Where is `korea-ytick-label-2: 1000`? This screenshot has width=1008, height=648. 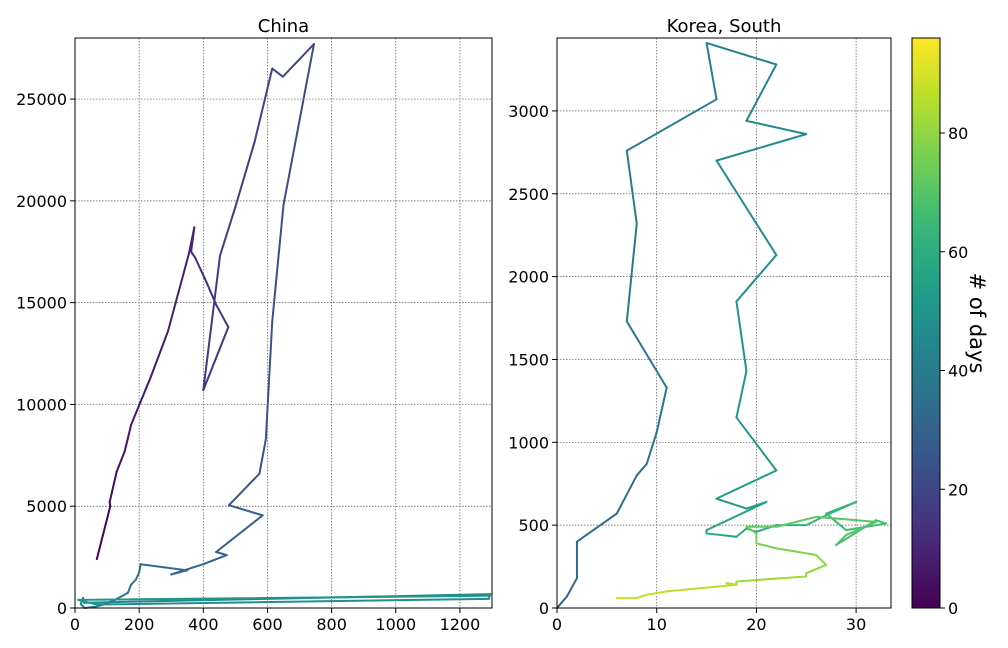 korea-ytick-label-2: 1000 is located at coordinates (528, 442).